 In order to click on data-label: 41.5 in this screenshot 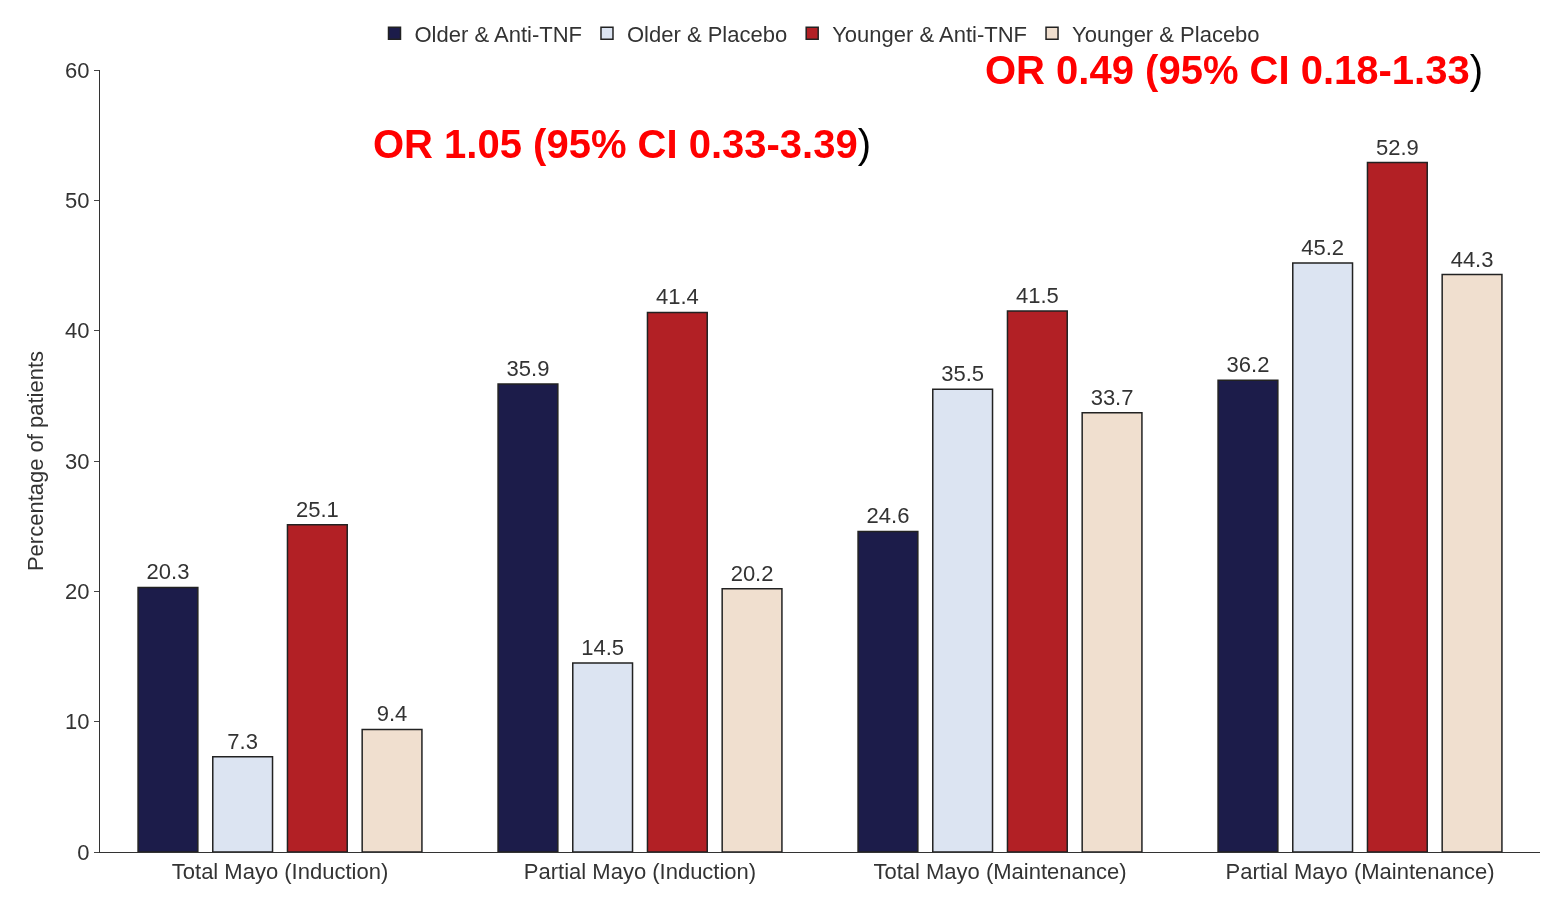, I will do `click(1037, 296)`.